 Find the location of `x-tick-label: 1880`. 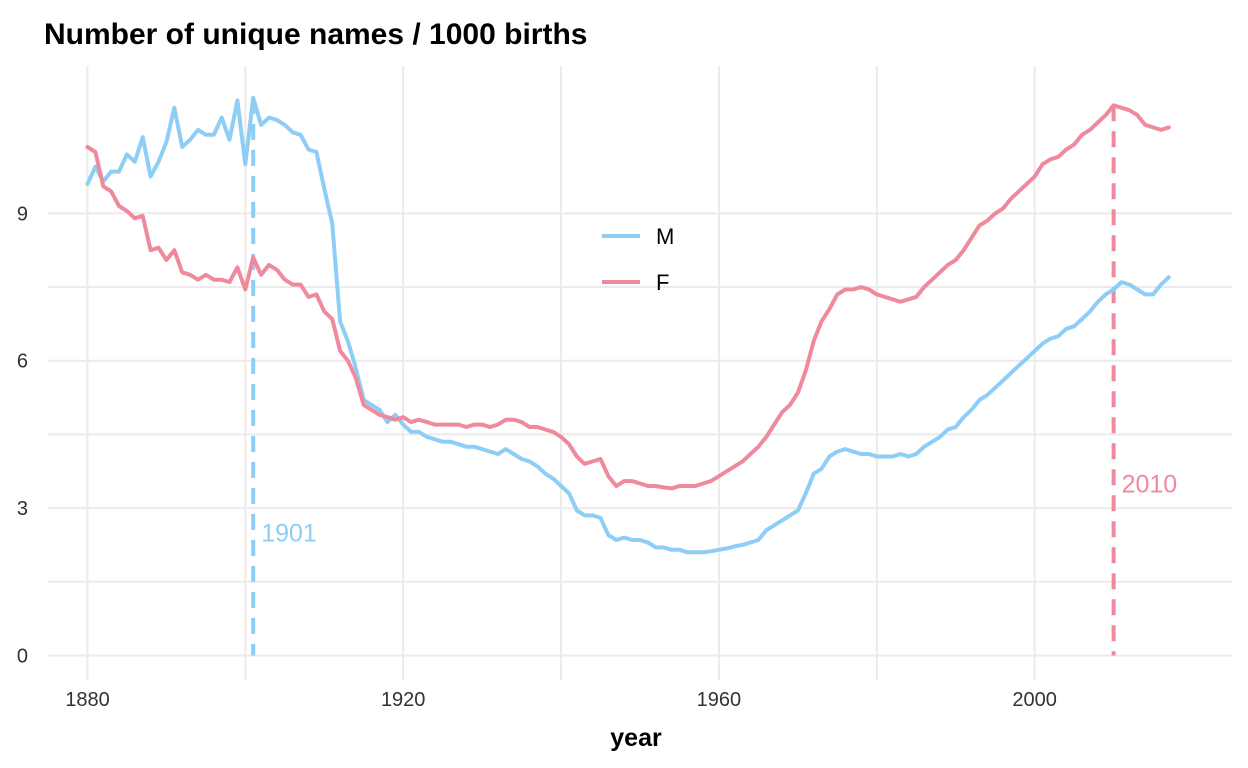

x-tick-label: 1880 is located at coordinates (87, 700).